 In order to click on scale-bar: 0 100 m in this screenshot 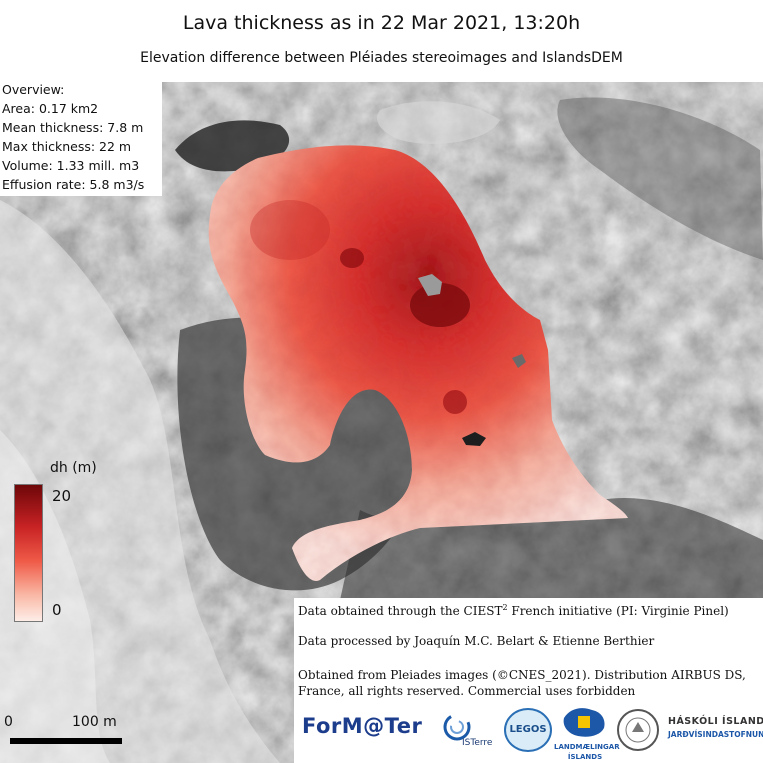, I will do `click(70, 730)`.